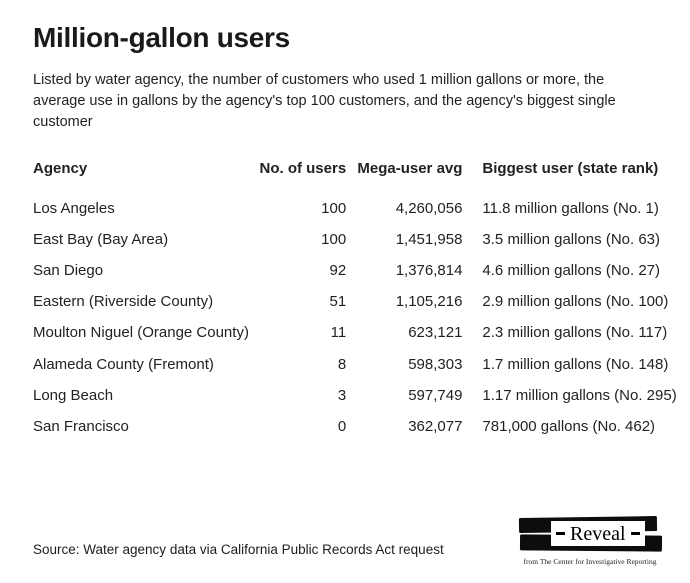 Image resolution: width=690 pixels, height=583 pixels. What do you see at coordinates (429, 209) in the screenshot?
I see `cell-avg: 4,260,056` at bounding box center [429, 209].